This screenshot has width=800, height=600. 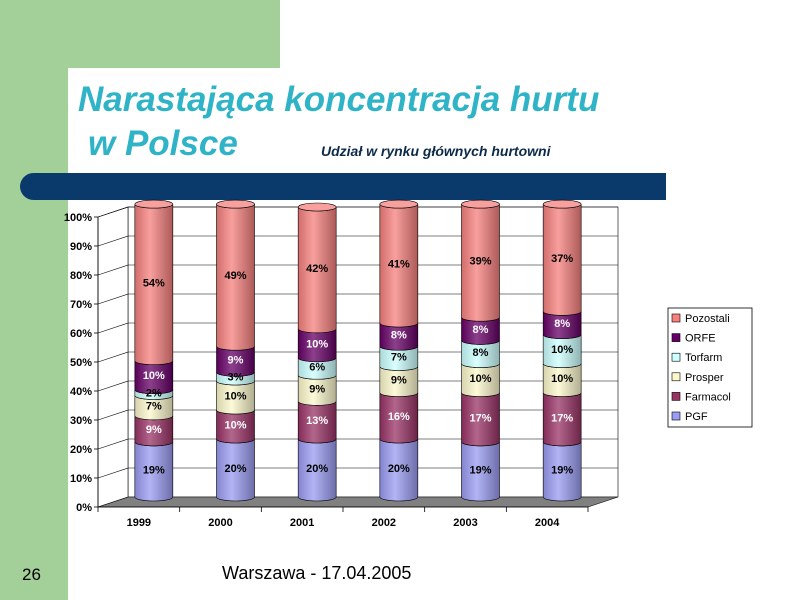 What do you see at coordinates (676, 318) in the screenshot?
I see `legend-swatch-pozostali` at bounding box center [676, 318].